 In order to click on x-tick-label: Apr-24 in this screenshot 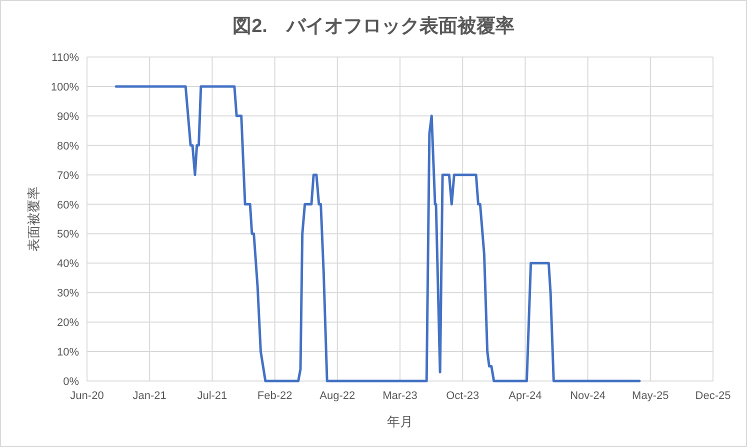, I will do `click(525, 396)`.